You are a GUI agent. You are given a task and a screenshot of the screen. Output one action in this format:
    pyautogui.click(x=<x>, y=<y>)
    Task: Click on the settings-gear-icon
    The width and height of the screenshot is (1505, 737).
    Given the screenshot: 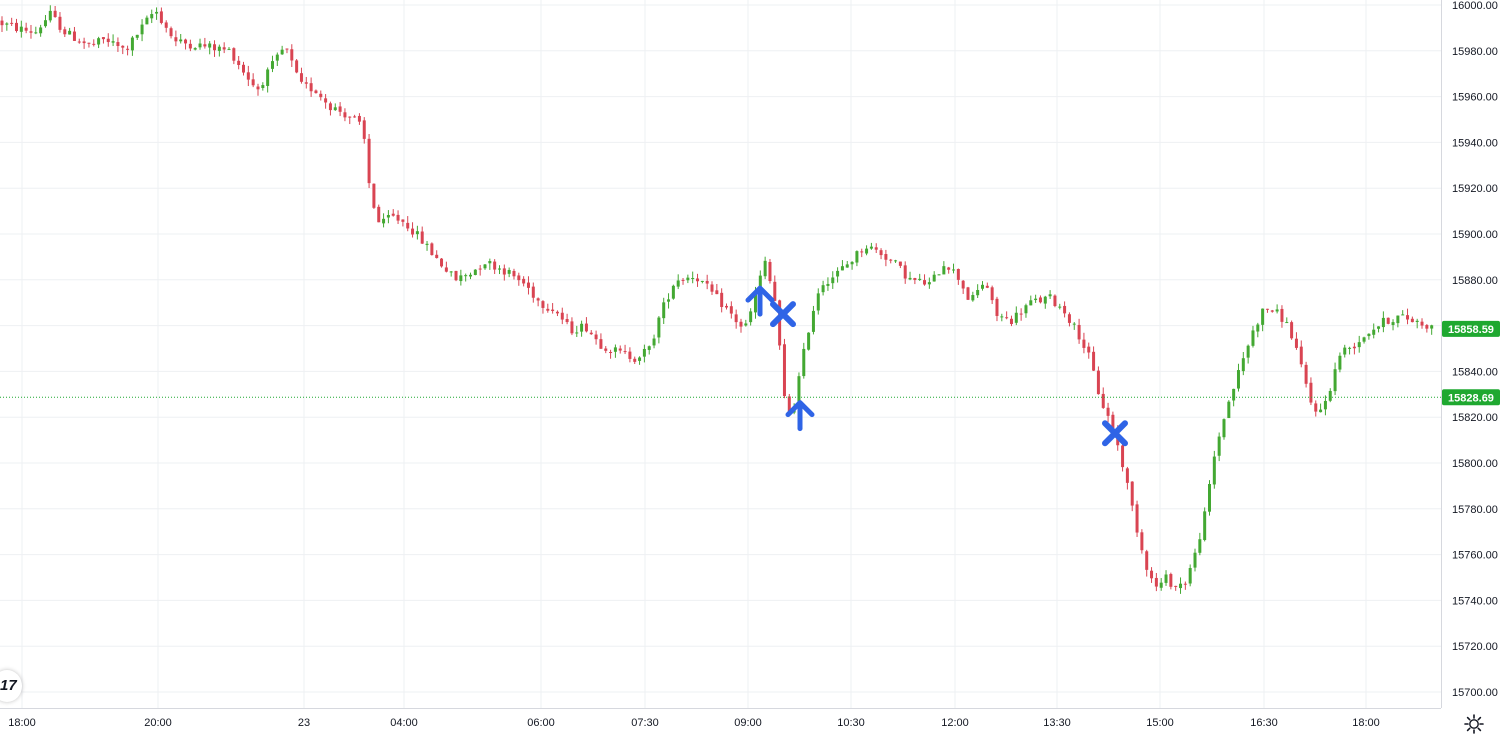 What is the action you would take?
    pyautogui.click(x=1474, y=724)
    